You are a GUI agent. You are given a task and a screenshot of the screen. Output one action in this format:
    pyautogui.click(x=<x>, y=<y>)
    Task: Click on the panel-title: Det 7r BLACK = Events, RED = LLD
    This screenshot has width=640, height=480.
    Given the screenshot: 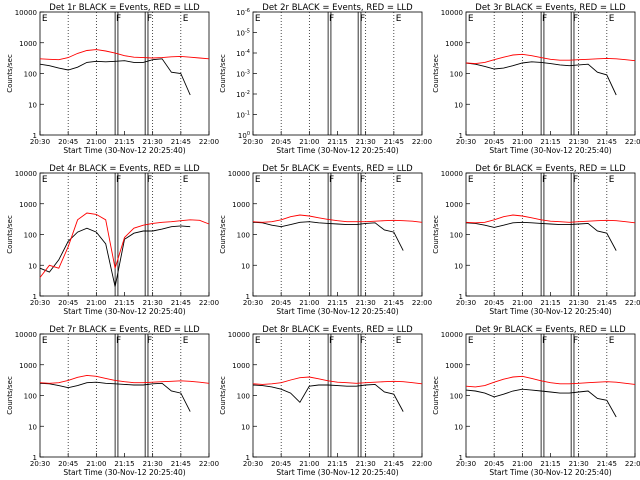 What is the action you would take?
    pyautogui.click(x=124, y=330)
    